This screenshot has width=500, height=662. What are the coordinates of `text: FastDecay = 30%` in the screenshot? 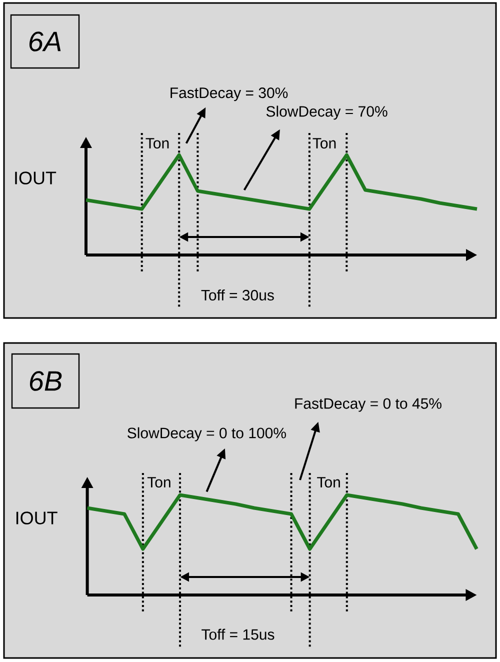 It's located at (229, 95).